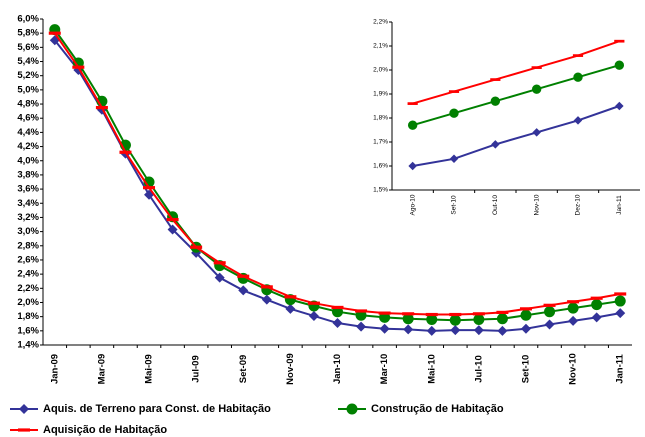 The width and height of the screenshot is (645, 437). Describe the element at coordinates (536, 204) in the screenshot. I see `x-tick-label: Nov-10` at that location.